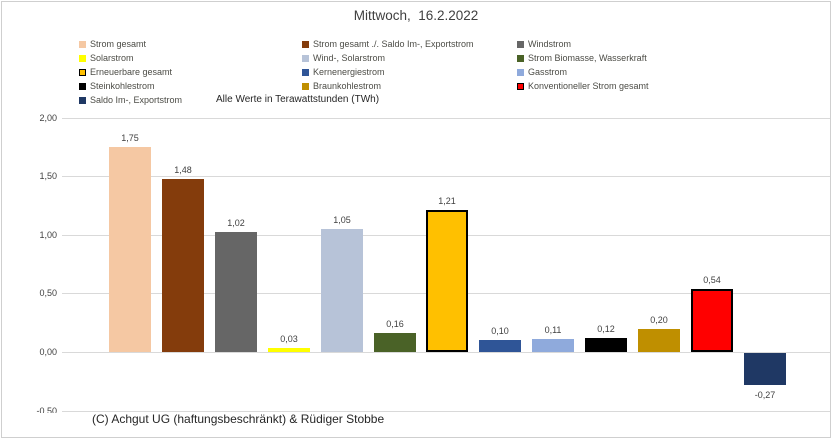  I want to click on legend-item: Saldo Im-, Exportstrom, so click(130, 100).